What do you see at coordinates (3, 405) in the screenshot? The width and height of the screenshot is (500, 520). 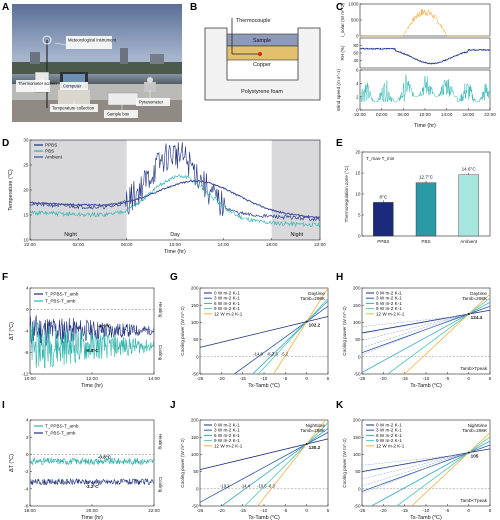 I see `panel-letter-i: I` at bounding box center [3, 405].